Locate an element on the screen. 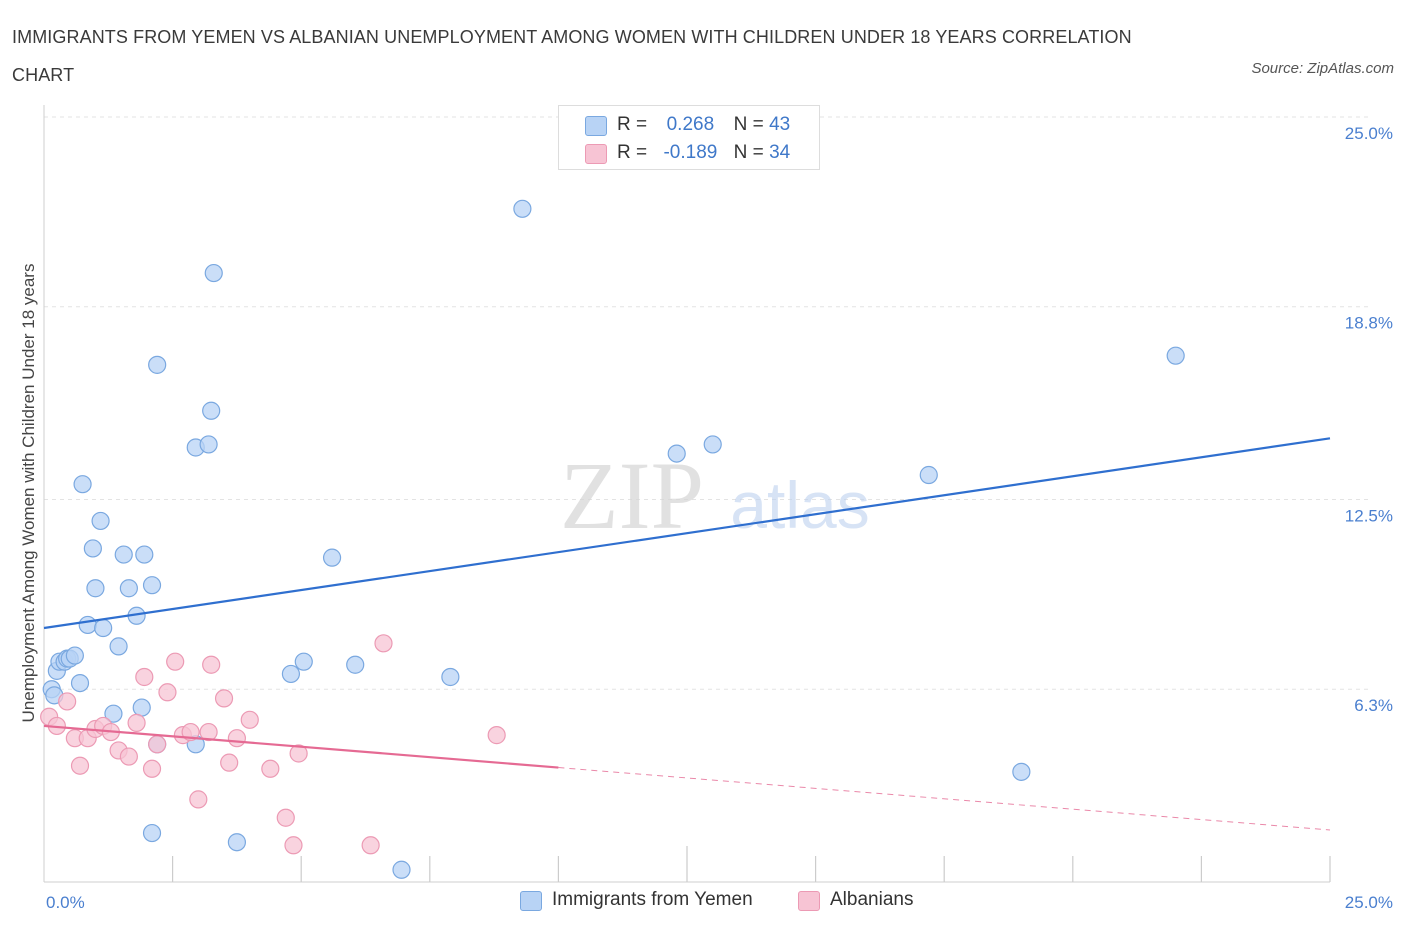  trend-line-albanians-extrapolated is located at coordinates (944, 799).